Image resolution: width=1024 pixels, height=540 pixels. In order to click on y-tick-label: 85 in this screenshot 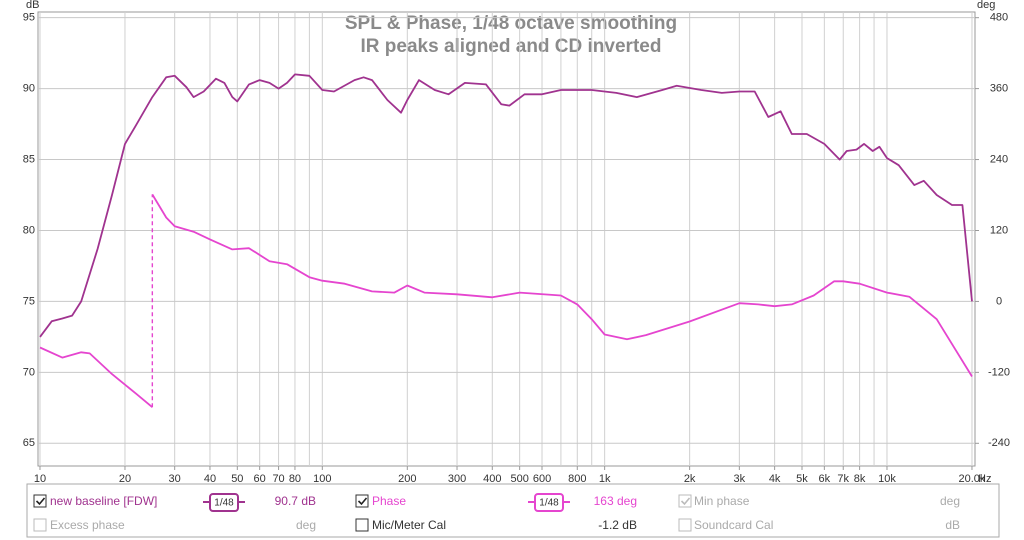, I will do `click(29, 159)`.